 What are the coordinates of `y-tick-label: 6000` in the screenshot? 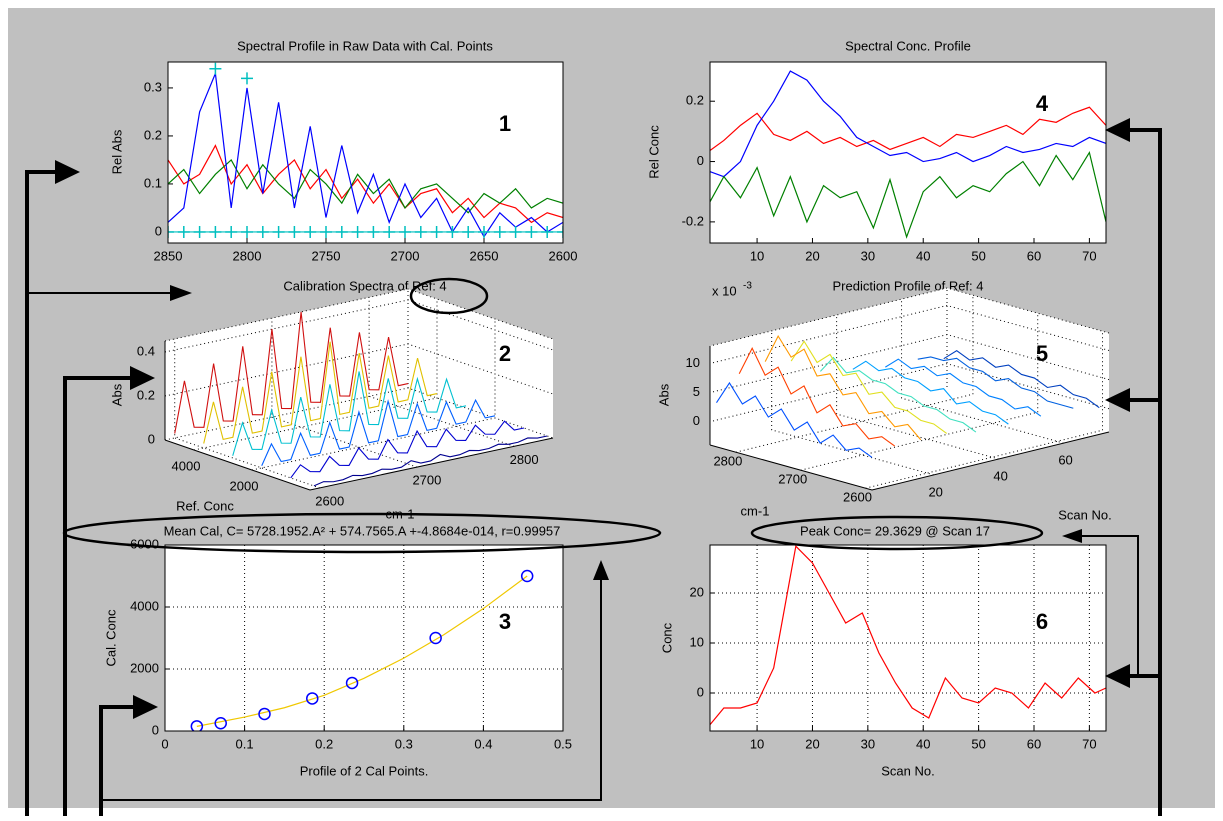 It's located at (144, 543).